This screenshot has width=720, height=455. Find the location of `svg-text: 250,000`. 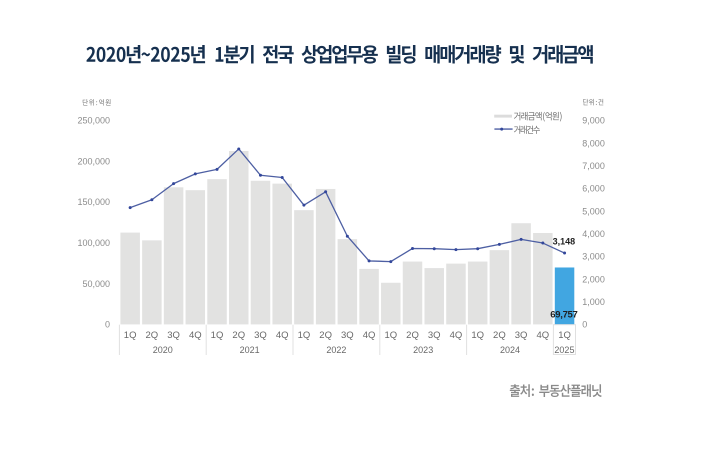

svg-text: 250,000 is located at coordinates (93, 121).